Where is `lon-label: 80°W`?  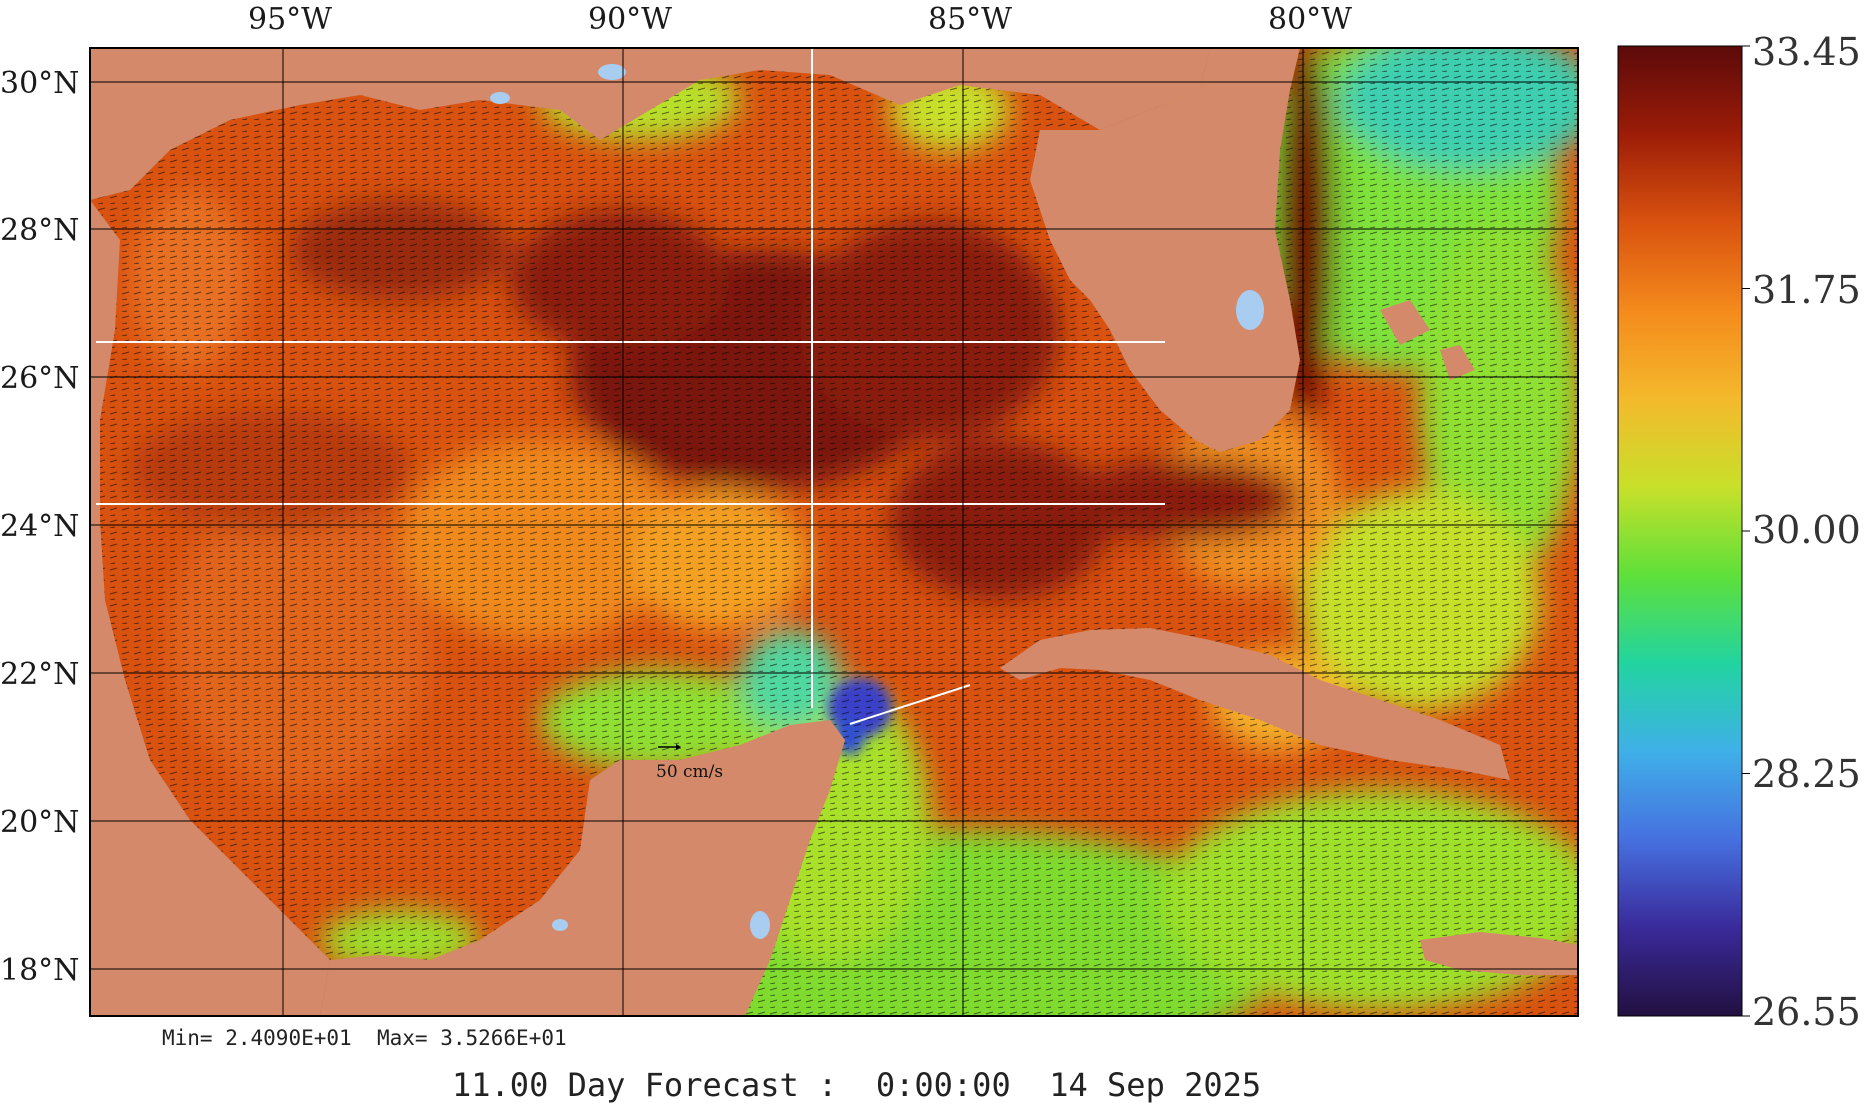
lon-label: 80°W is located at coordinates (1310, 19).